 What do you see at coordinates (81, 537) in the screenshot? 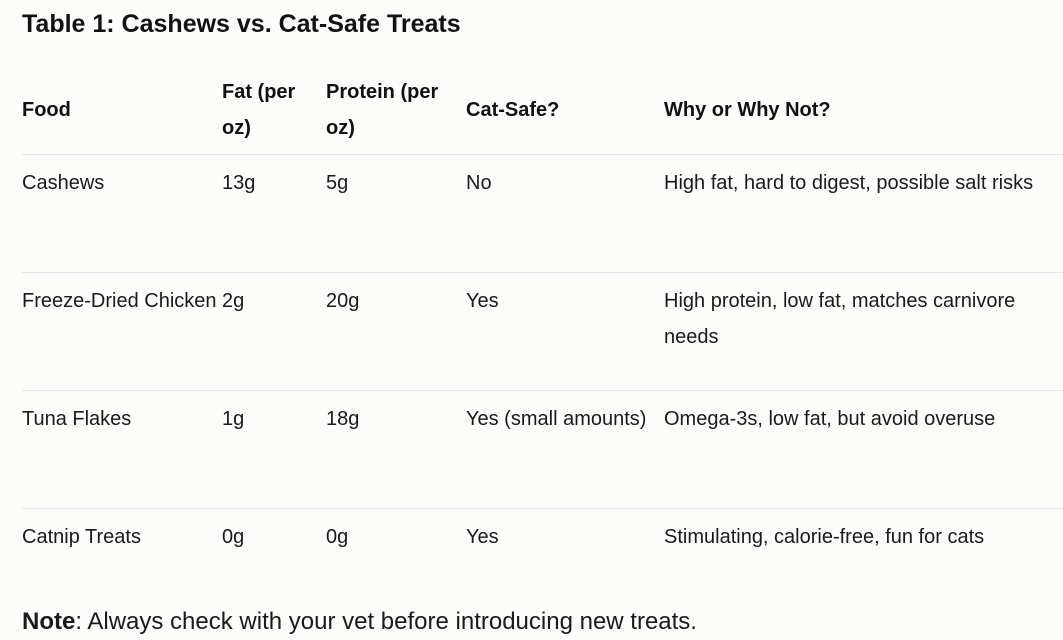
I see `cell-food: Catnip Treats` at bounding box center [81, 537].